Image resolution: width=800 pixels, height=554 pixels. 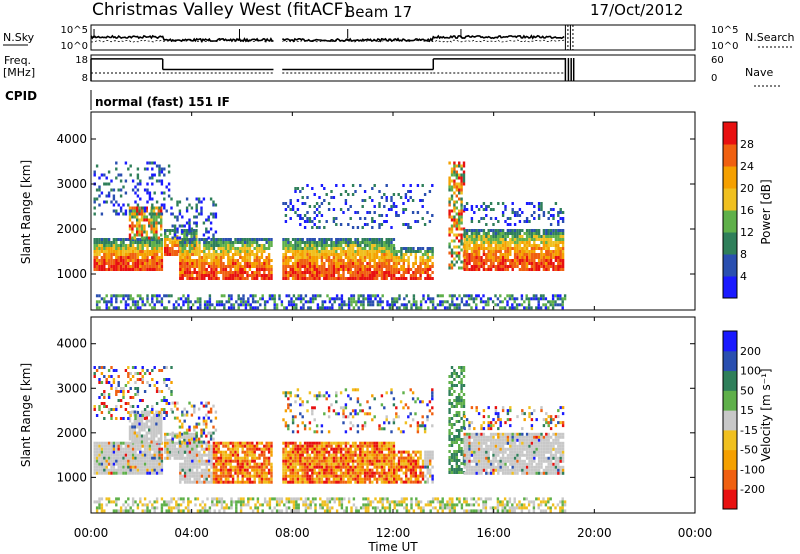 I want to click on noise-panel-frame, so click(x=393, y=37).